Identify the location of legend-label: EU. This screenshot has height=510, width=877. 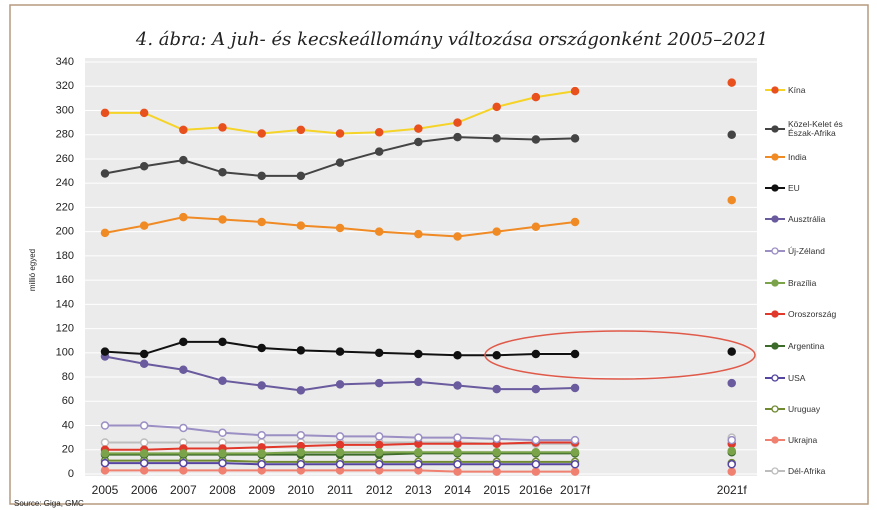
(794, 187).